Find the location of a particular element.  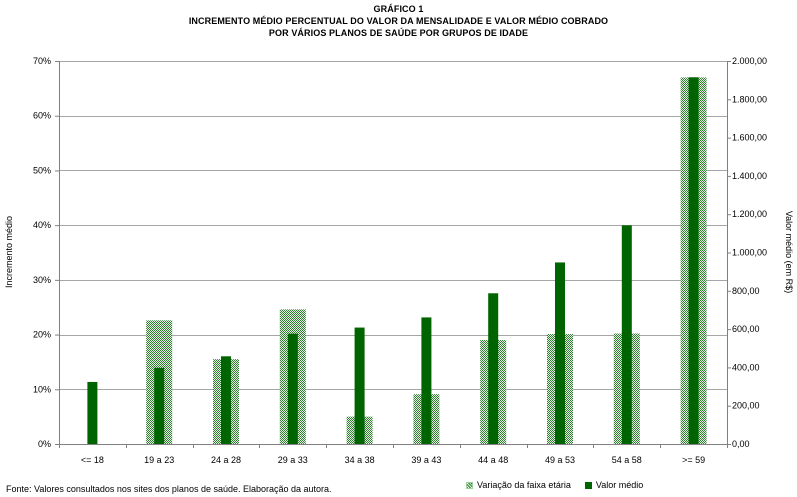

legend-label-valor-medio: Valor médio is located at coordinates (619, 485).